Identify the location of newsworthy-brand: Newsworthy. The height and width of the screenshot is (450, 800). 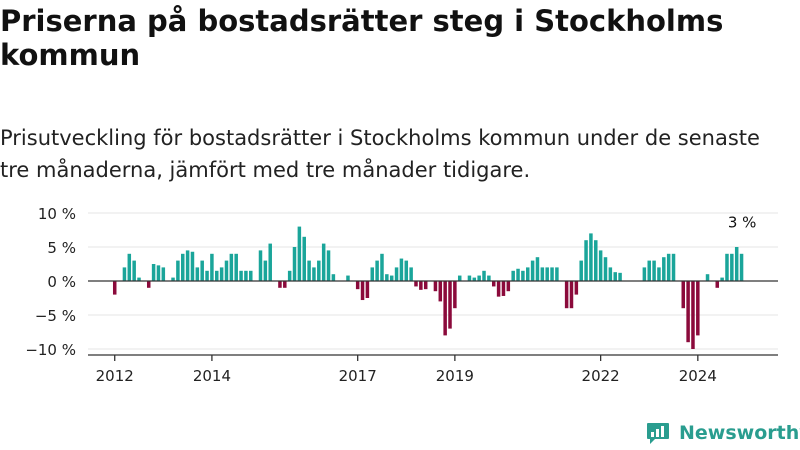
(722, 433).